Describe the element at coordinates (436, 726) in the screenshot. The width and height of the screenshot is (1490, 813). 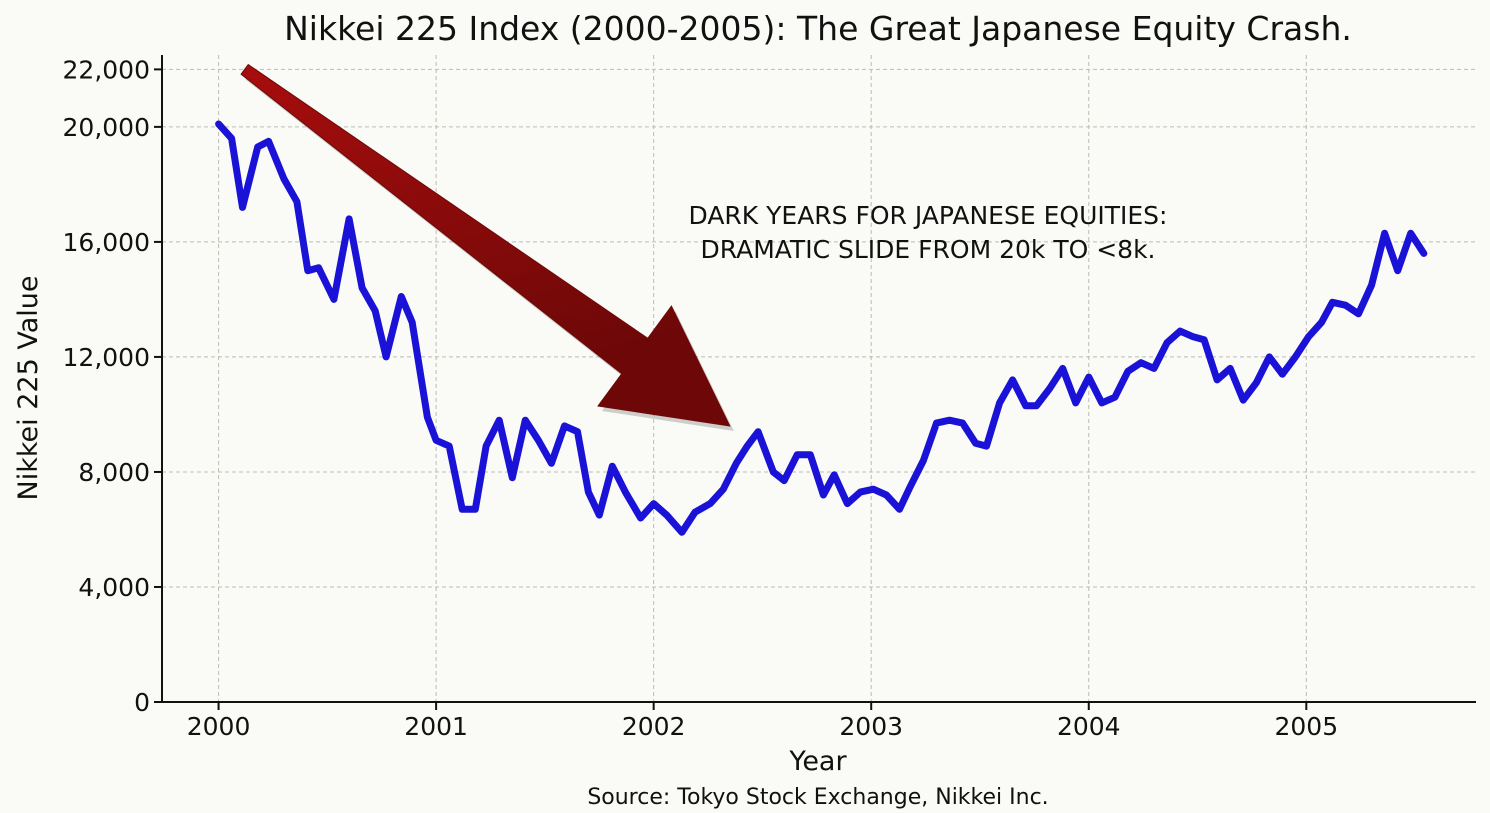
I see `x-tick-label: 2001` at that location.